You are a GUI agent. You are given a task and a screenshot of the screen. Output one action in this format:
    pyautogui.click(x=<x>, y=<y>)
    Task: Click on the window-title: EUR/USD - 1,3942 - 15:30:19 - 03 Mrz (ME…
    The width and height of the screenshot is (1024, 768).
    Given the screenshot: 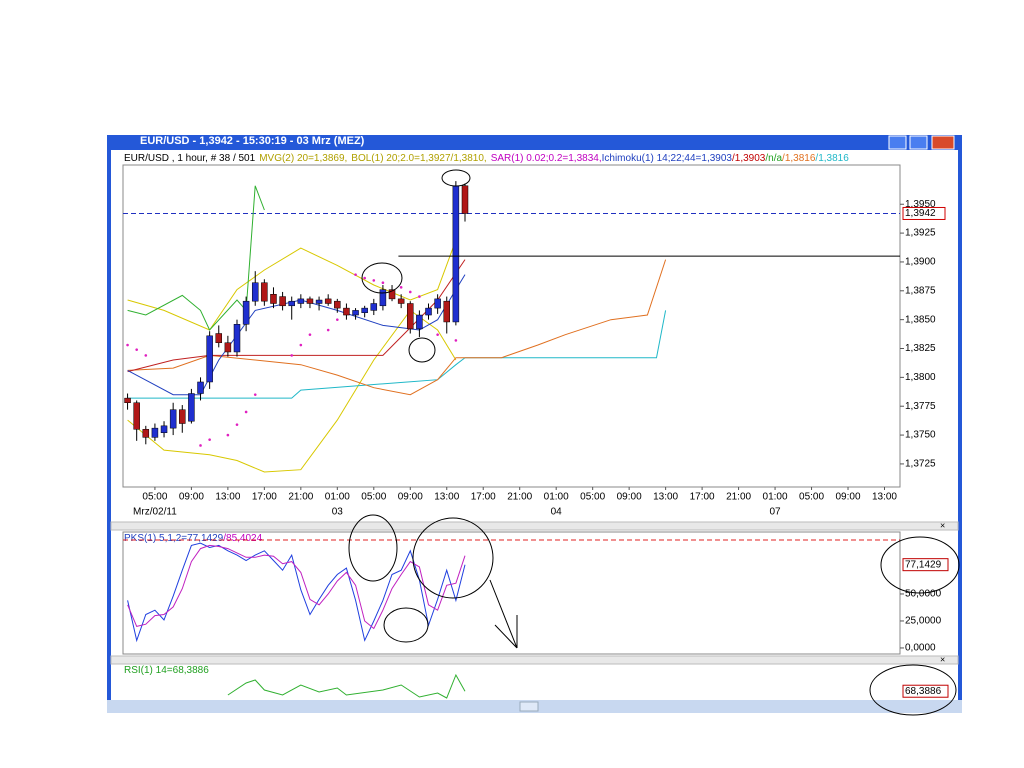 What is the action you would take?
    pyautogui.click(x=252, y=141)
    